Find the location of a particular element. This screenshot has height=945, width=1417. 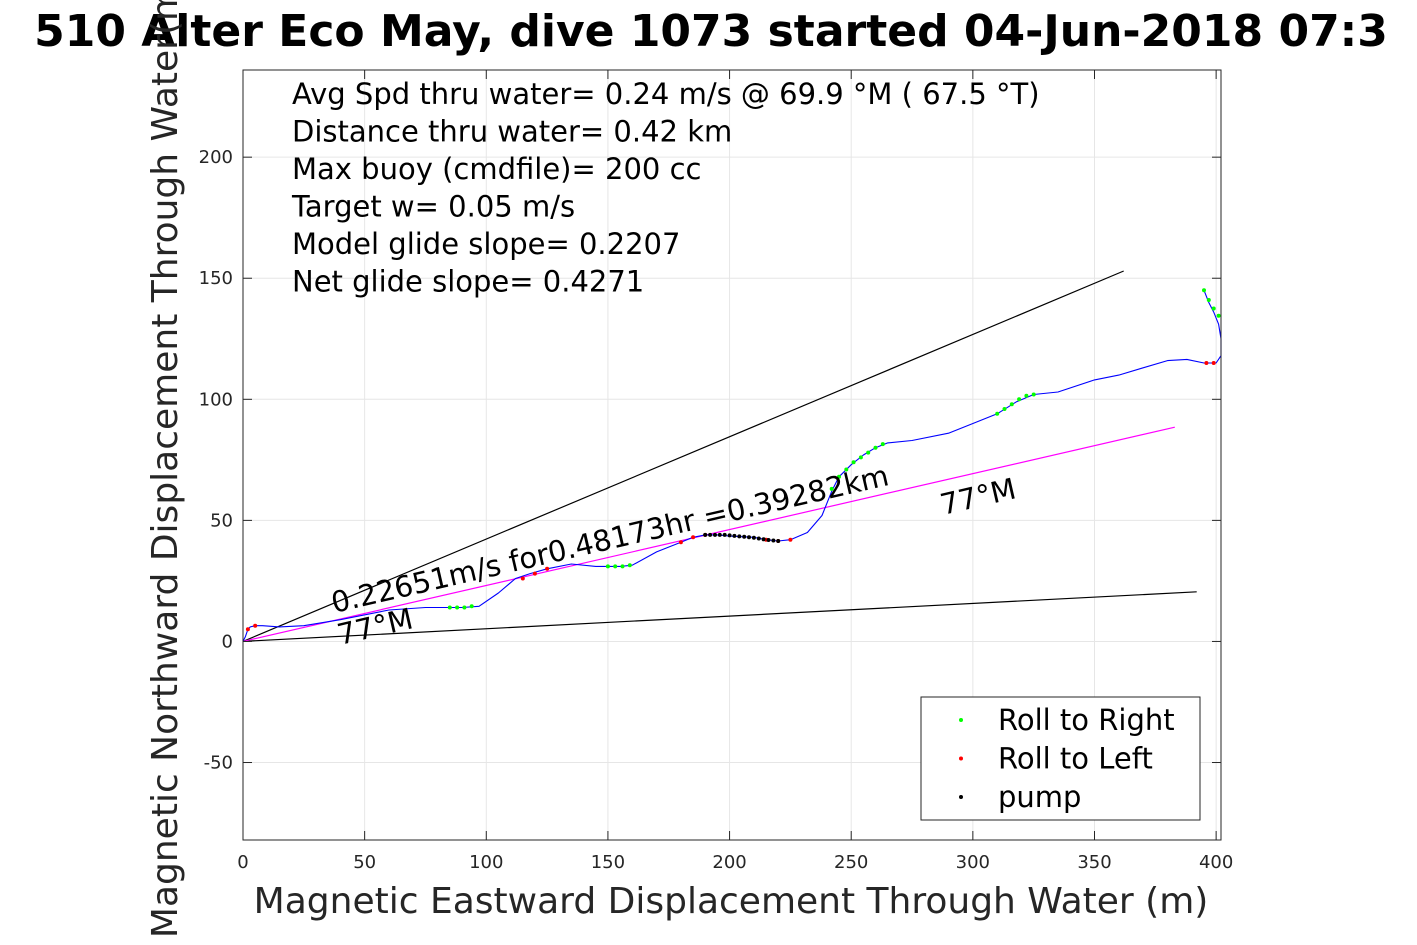

x-tick-label: 100 is located at coordinates (486, 862).